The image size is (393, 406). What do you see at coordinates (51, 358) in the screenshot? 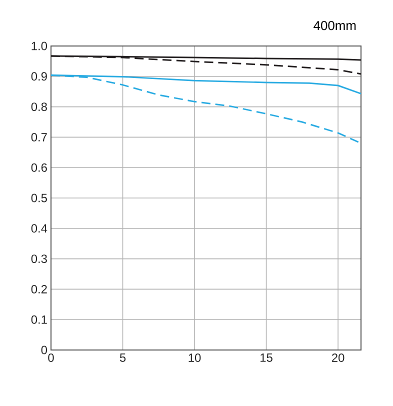
I see `x-tick-label: 0` at bounding box center [51, 358].